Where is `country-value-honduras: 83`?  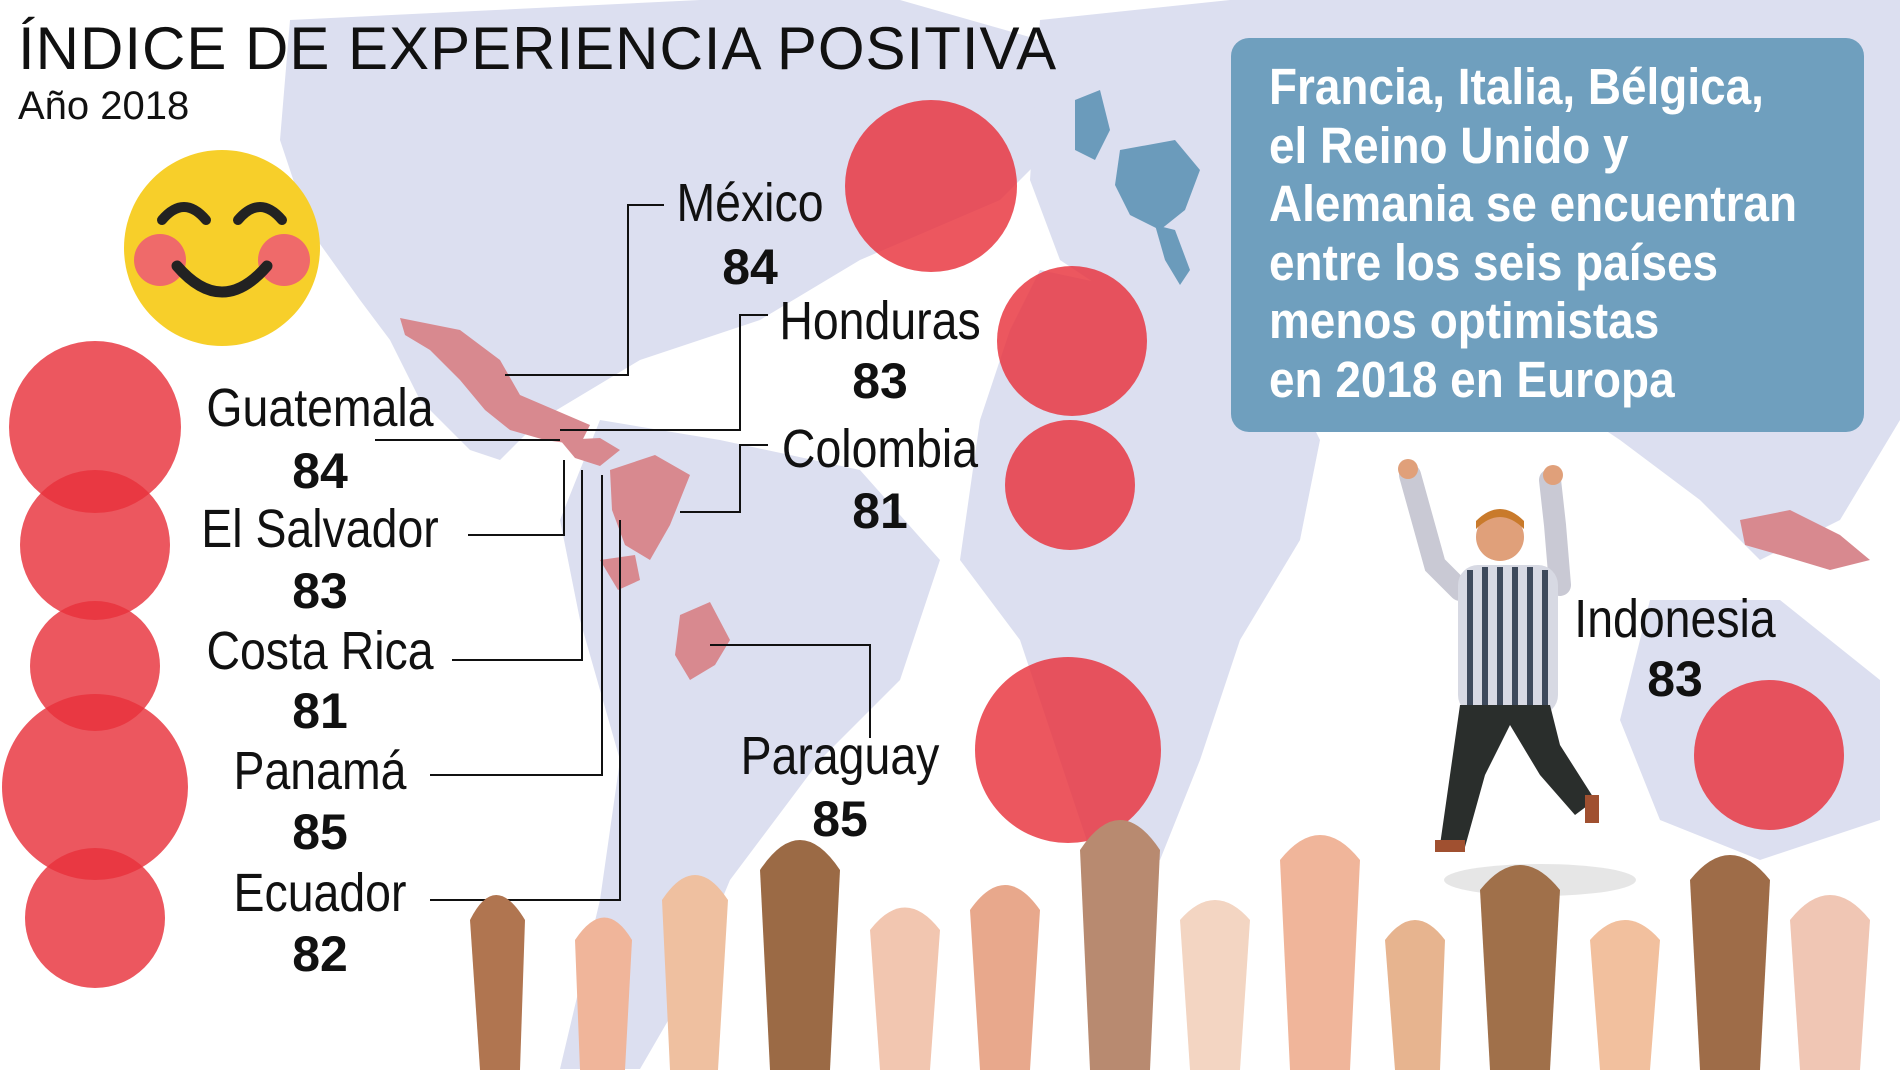 country-value-honduras: 83 is located at coordinates (880, 381).